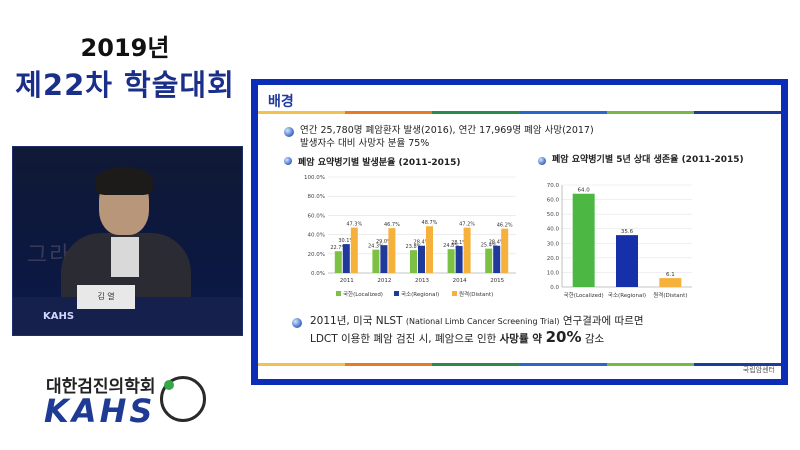  What do you see at coordinates (505, 226) in the screenshot?
I see `bar-value-label: 46.2%` at bounding box center [505, 226].